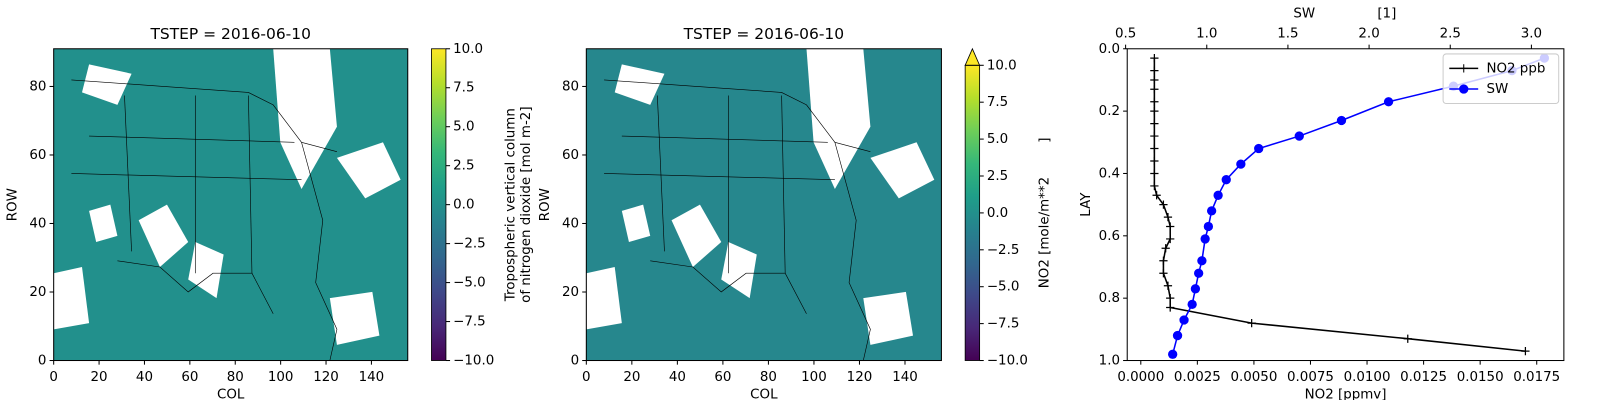  What do you see at coordinates (1536, 377) in the screenshot?
I see `x-tick-label: 0.0175` at bounding box center [1536, 377].